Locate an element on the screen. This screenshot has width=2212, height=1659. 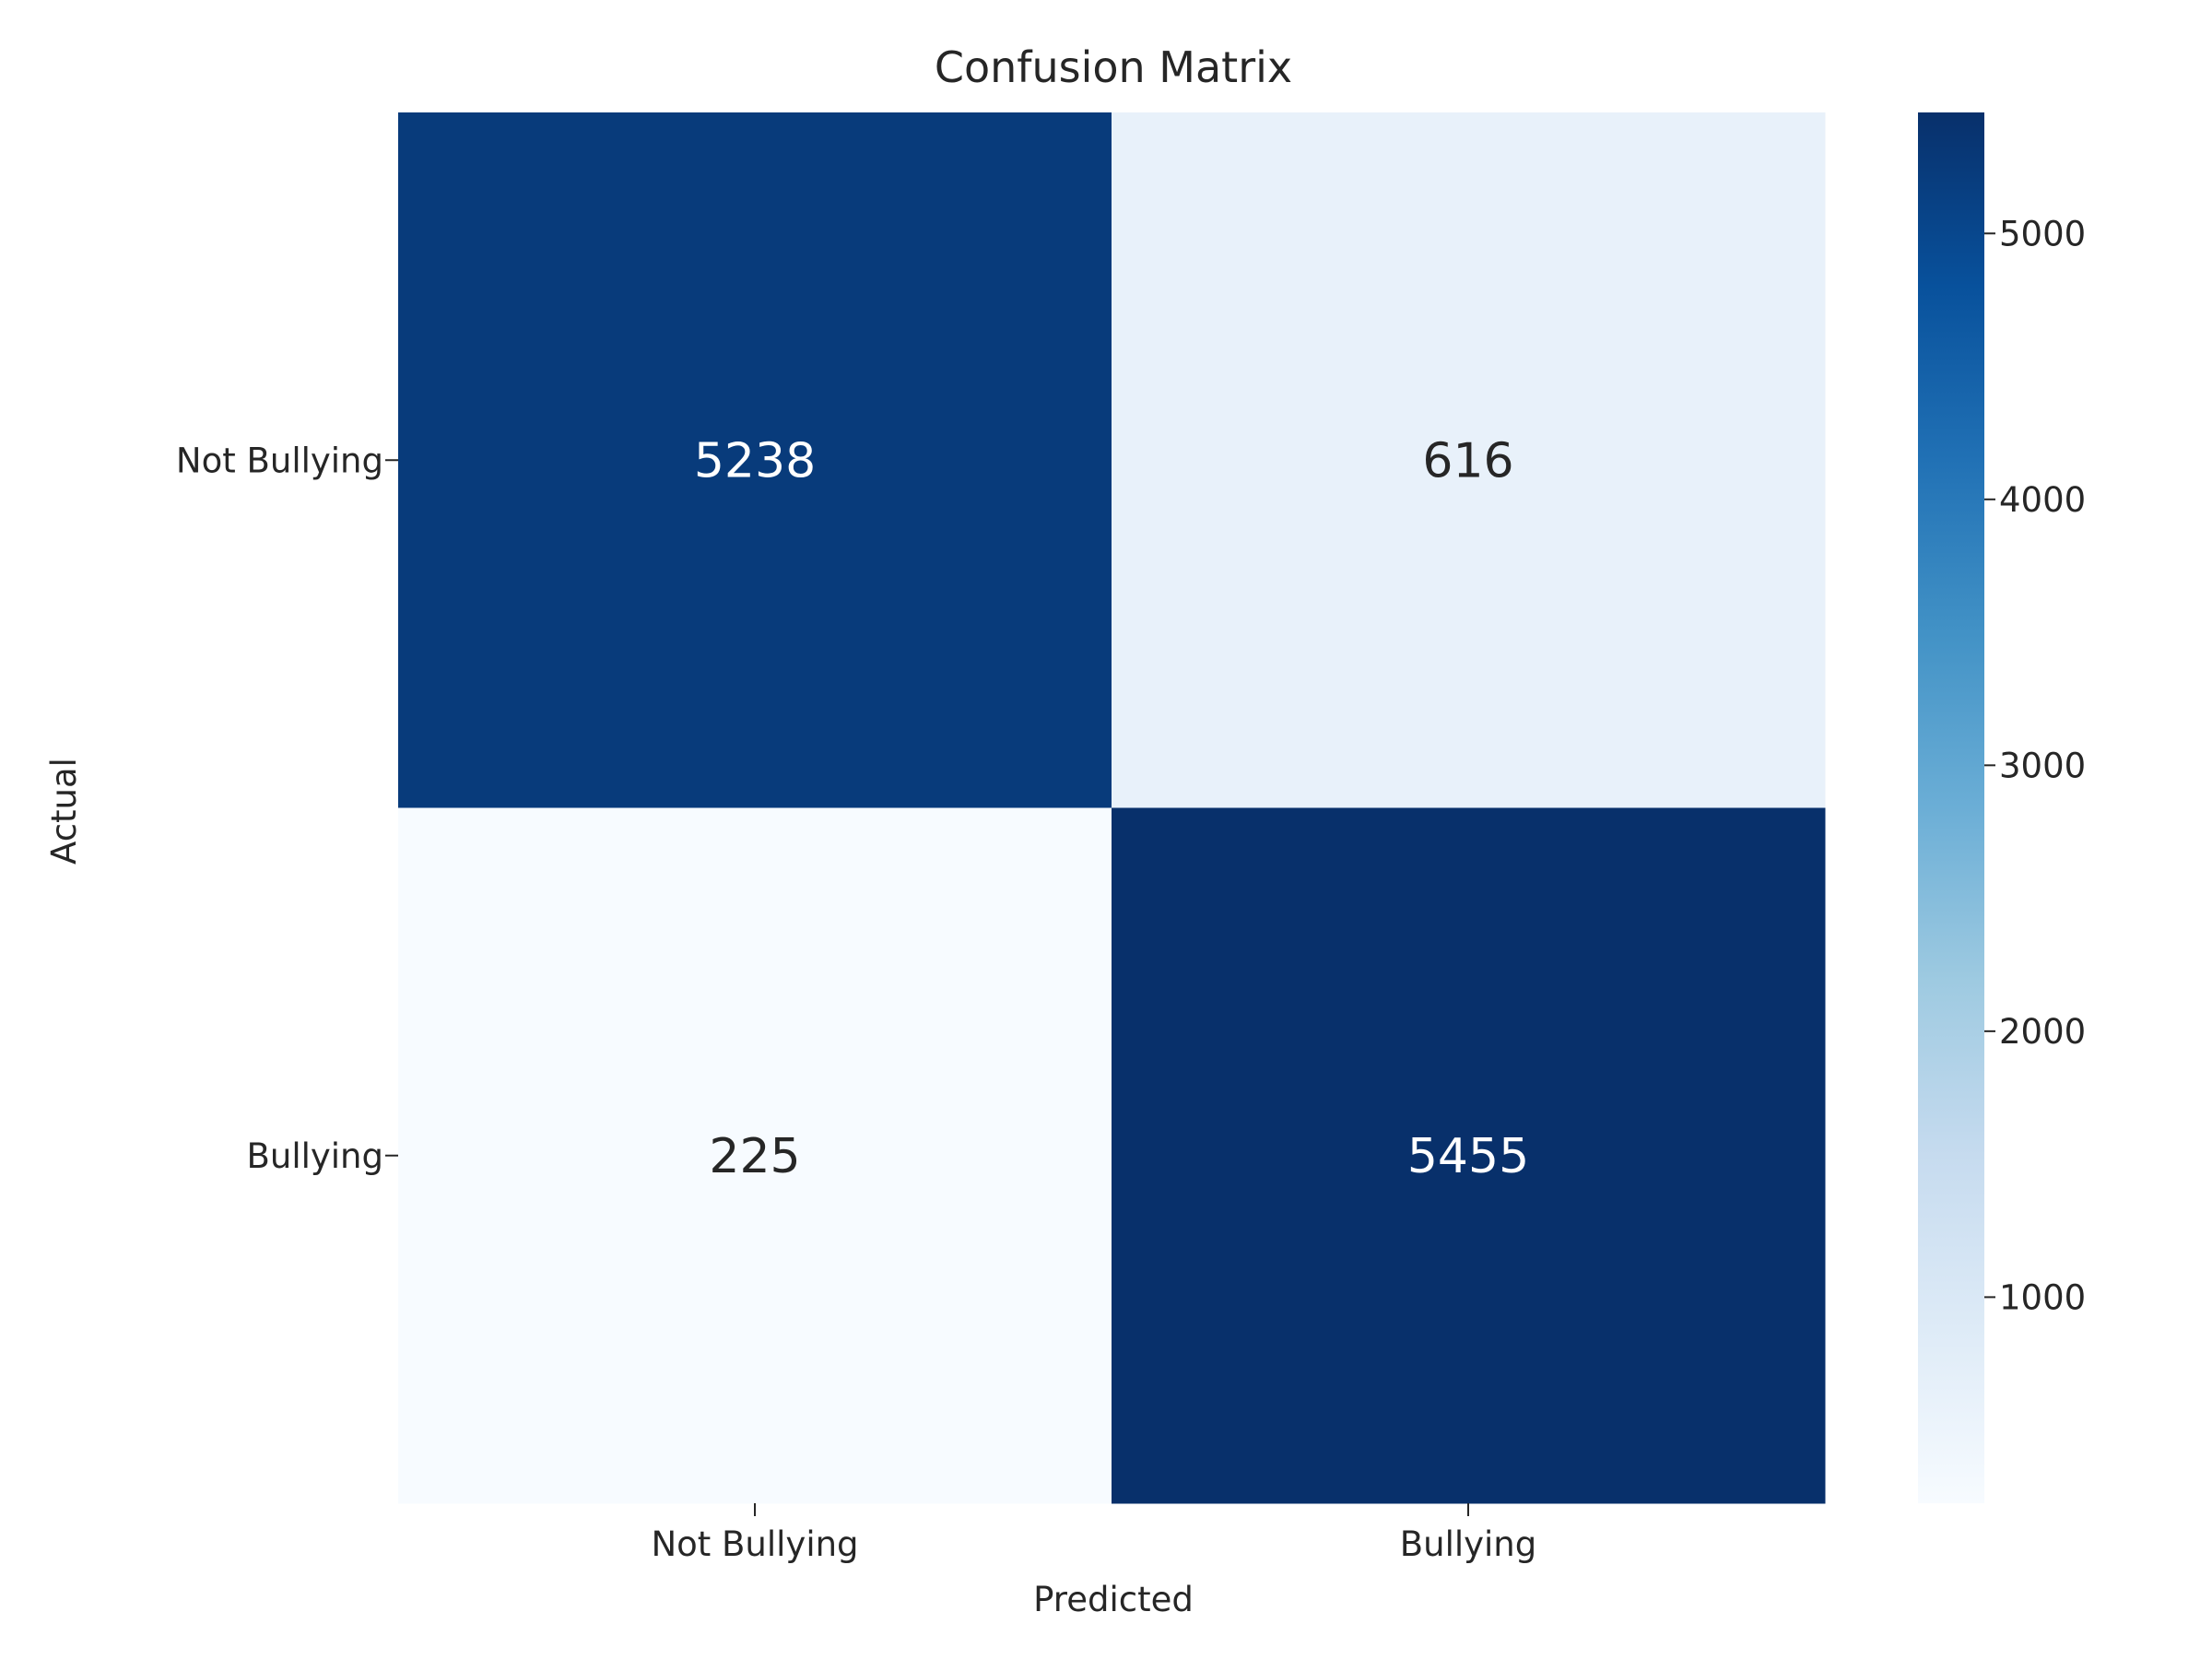
cell-value-label: 5455 is located at coordinates (1468, 1156).